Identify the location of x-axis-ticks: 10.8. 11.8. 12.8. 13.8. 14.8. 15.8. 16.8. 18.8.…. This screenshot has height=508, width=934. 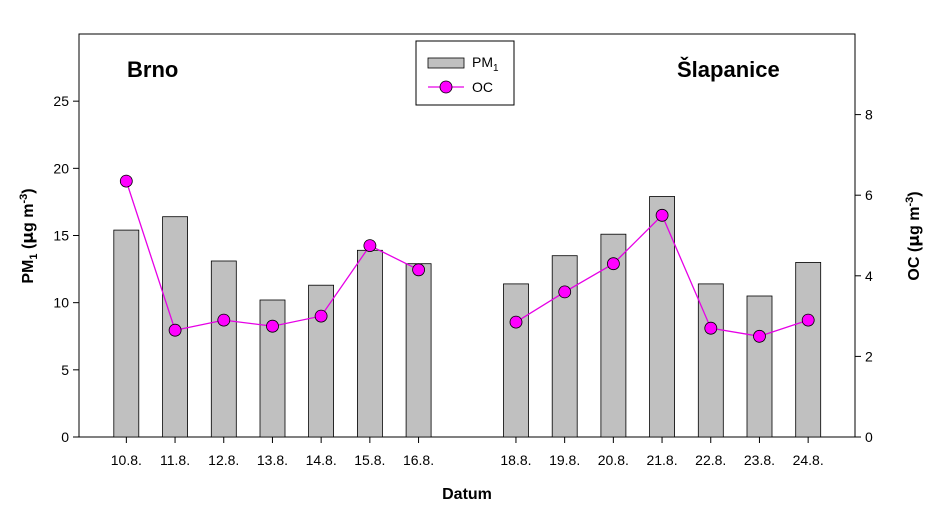
(467, 452).